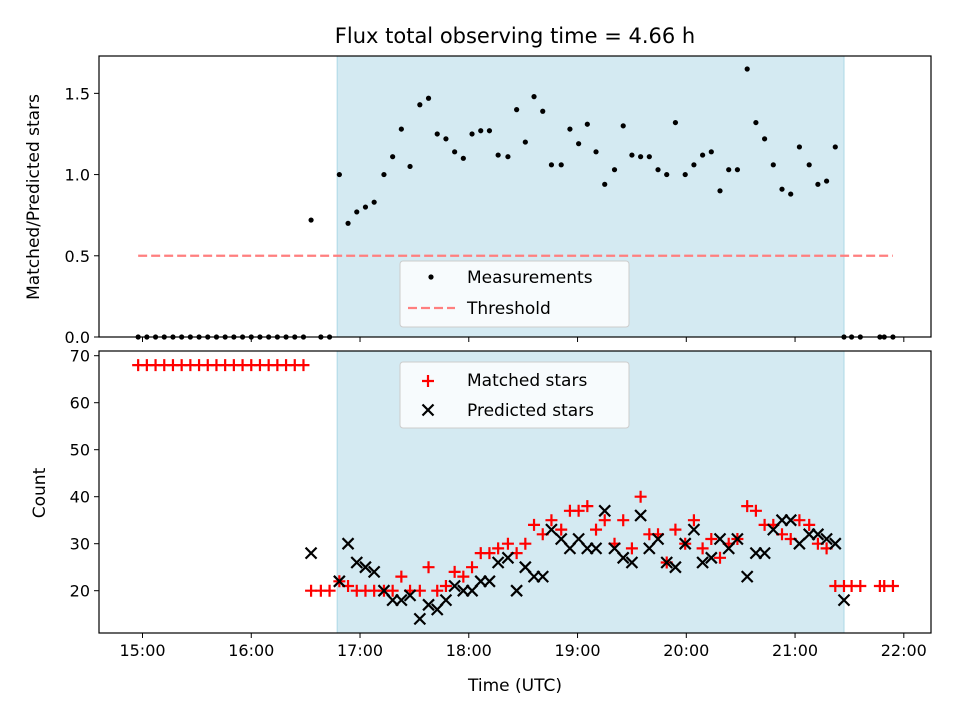 The image size is (960, 720). What do you see at coordinates (77, 93) in the screenshot?
I see `y-tick-label: 1.5` at bounding box center [77, 93].